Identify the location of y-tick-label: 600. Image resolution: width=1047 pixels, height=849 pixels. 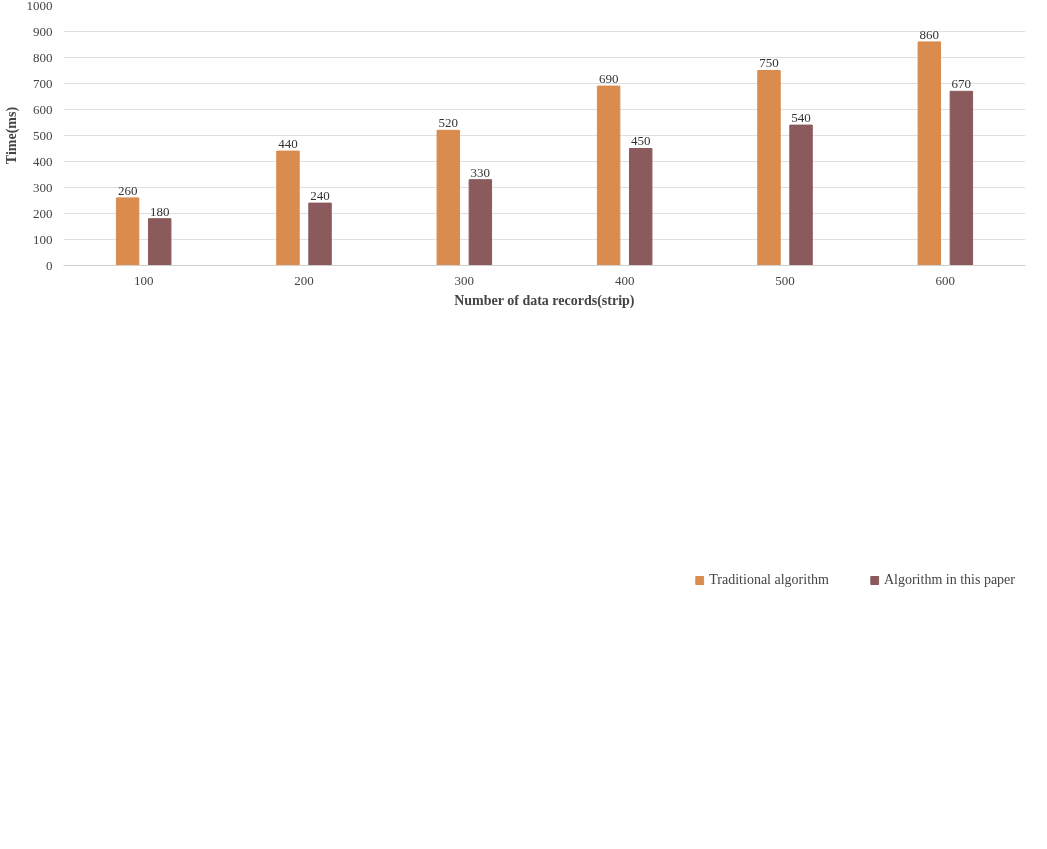
(43, 109).